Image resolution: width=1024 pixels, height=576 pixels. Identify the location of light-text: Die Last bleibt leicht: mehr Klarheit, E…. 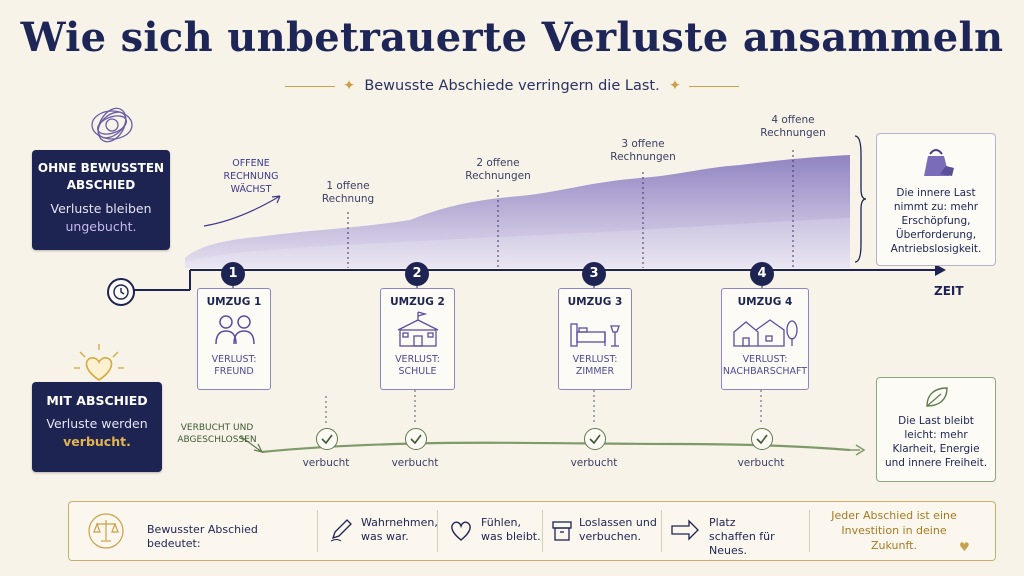
(936, 442).